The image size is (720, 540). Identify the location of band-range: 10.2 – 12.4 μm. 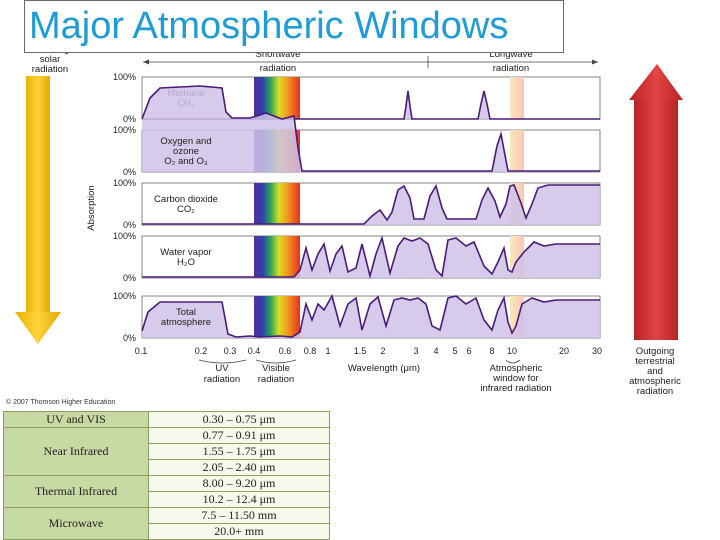
(239, 499).